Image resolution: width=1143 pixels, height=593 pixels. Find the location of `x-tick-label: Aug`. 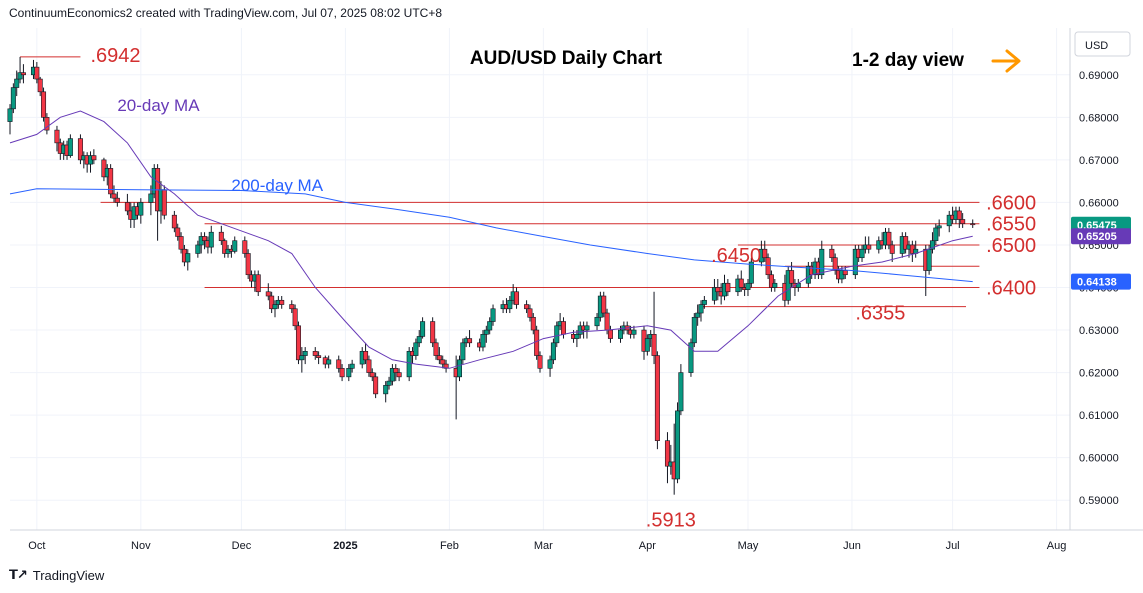

x-tick-label: Aug is located at coordinates (1057, 546).